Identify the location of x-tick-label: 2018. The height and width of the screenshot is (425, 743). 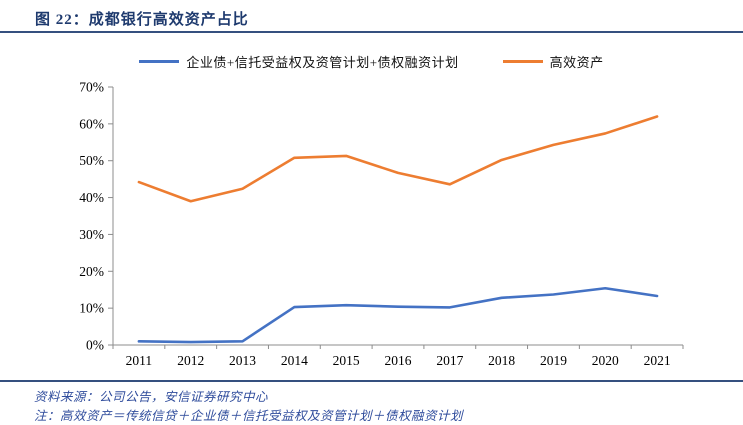
(501, 360).